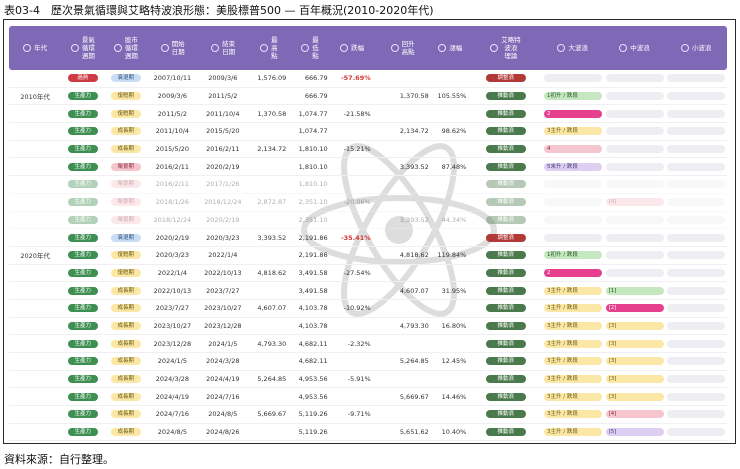 This screenshot has width=740, height=469. Describe the element at coordinates (450, 48) in the screenshot. I see `header-gain: 漲幅` at that location.